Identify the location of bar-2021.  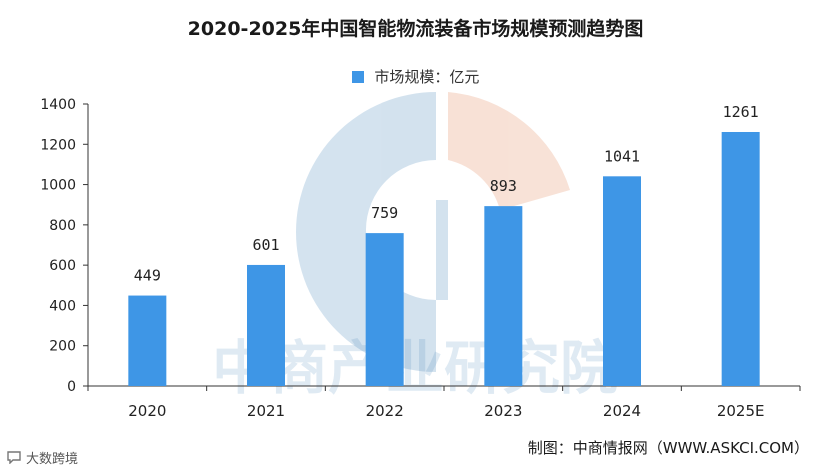
(266, 325).